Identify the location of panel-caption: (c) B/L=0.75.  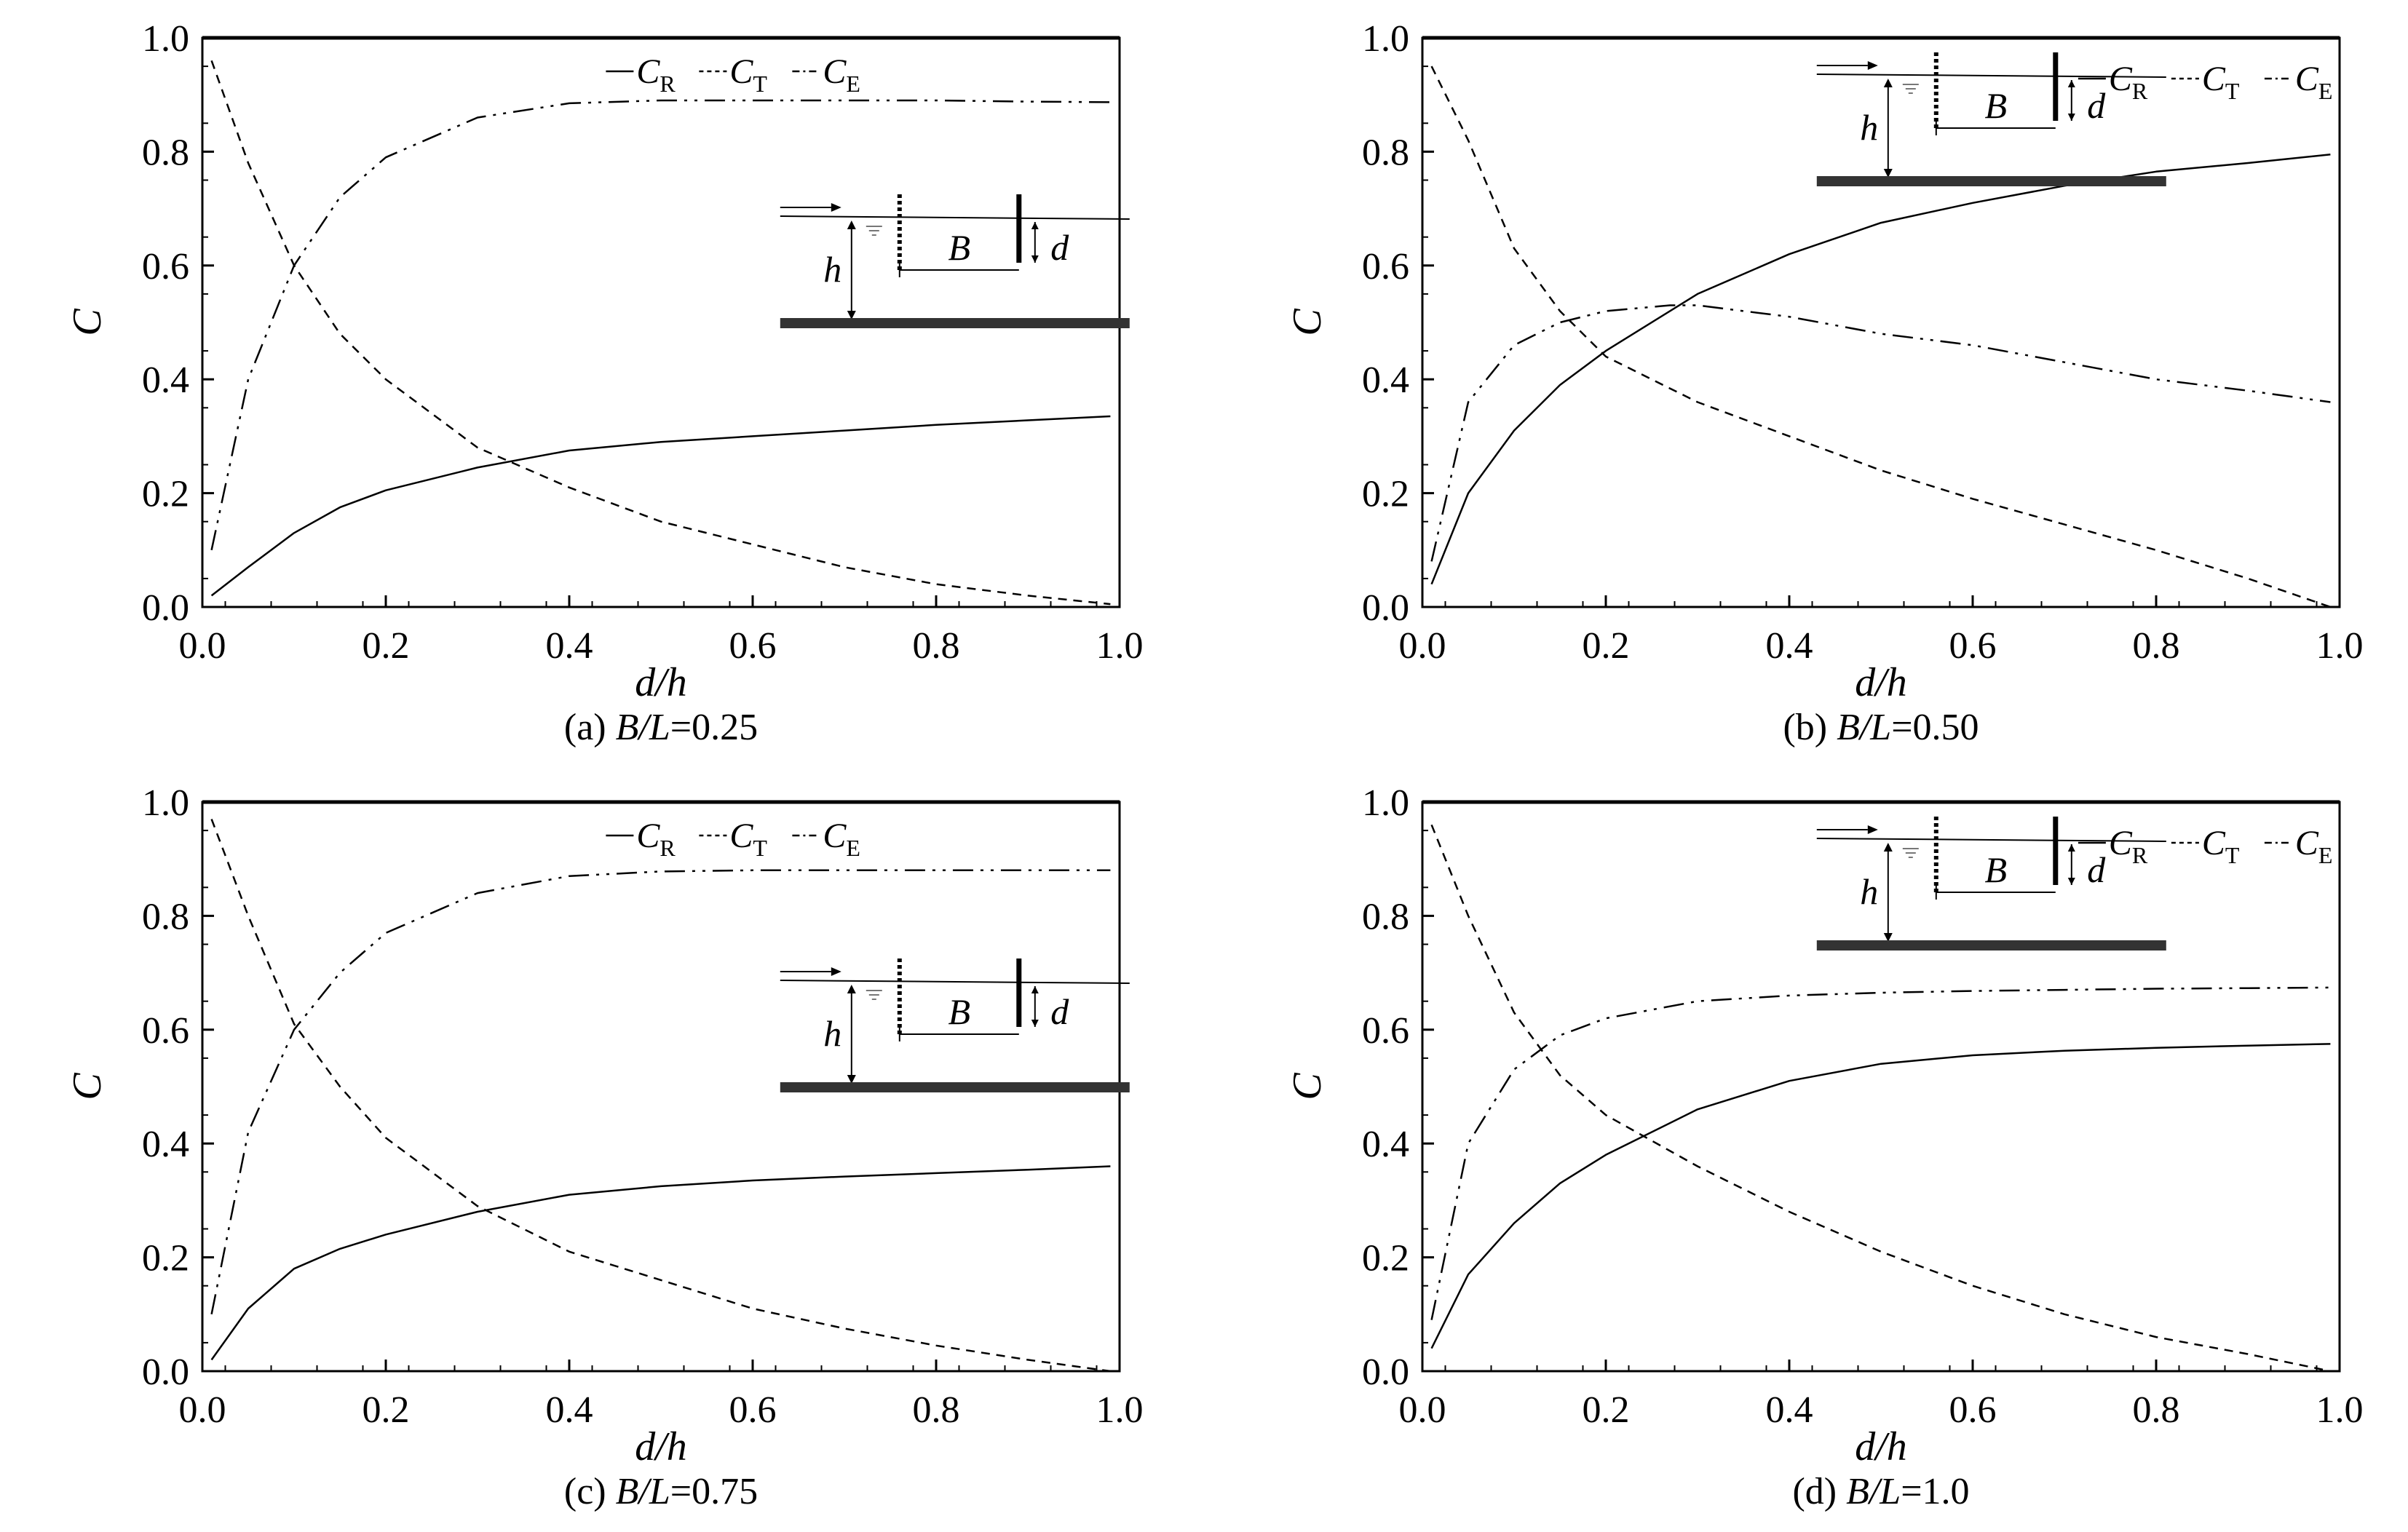
(661, 1491).